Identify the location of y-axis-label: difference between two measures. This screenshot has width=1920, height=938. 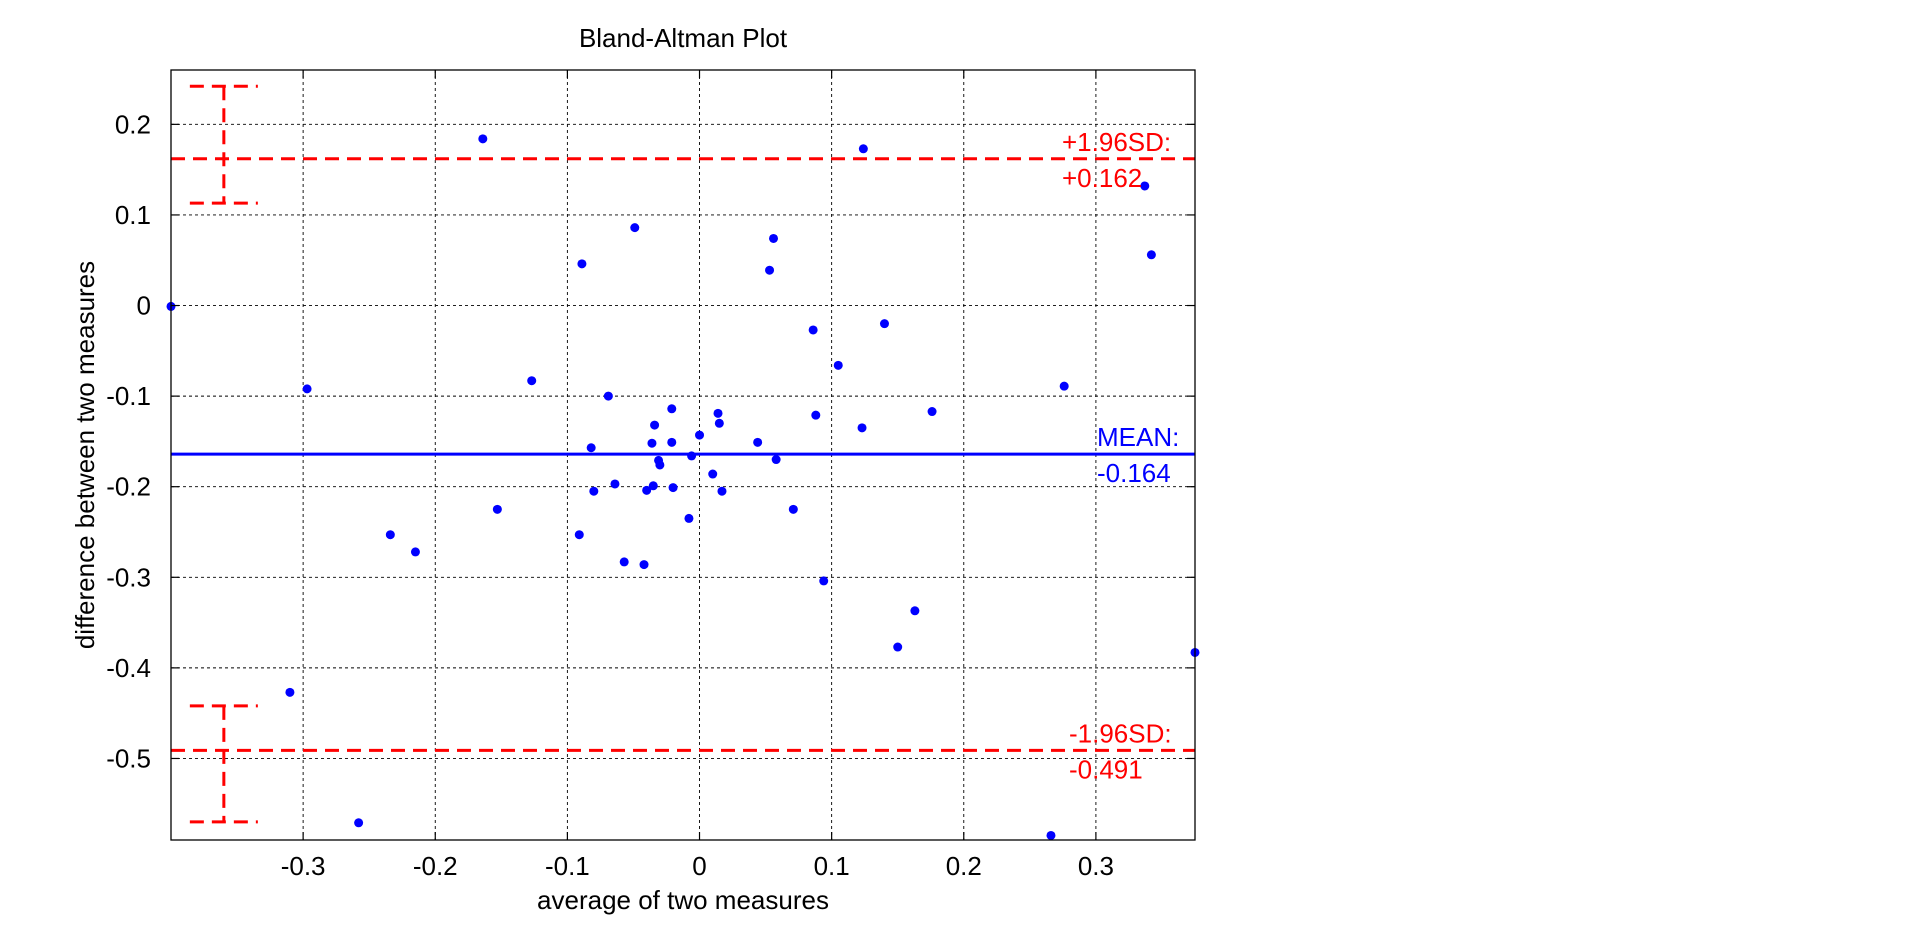
(85, 455).